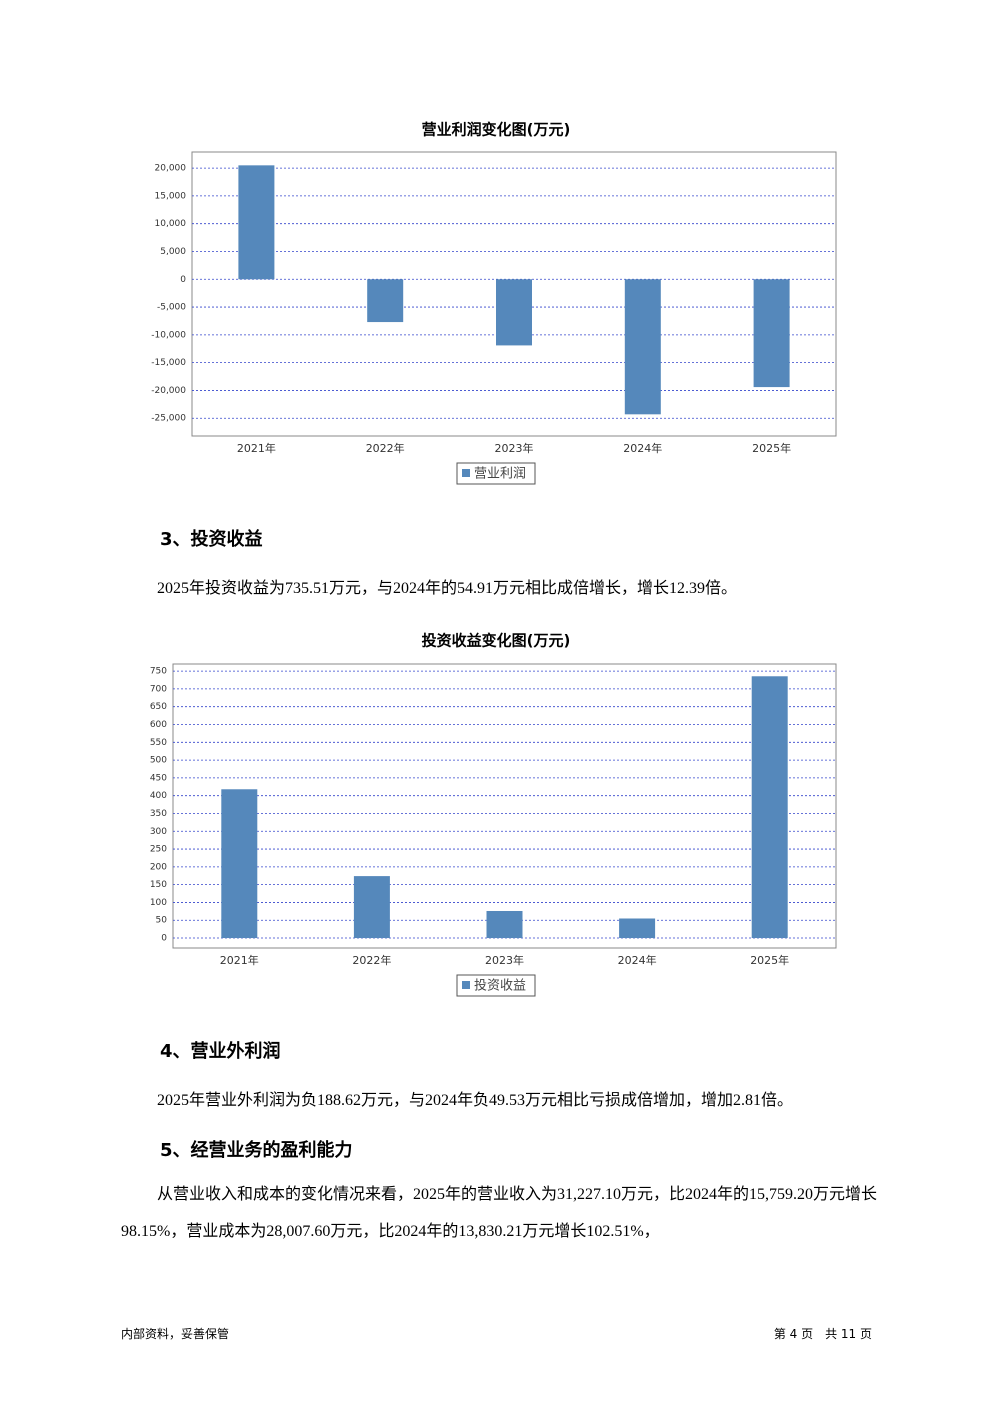  Describe the element at coordinates (171, 169) in the screenshot. I see `y-tick-label: 20,000` at that location.